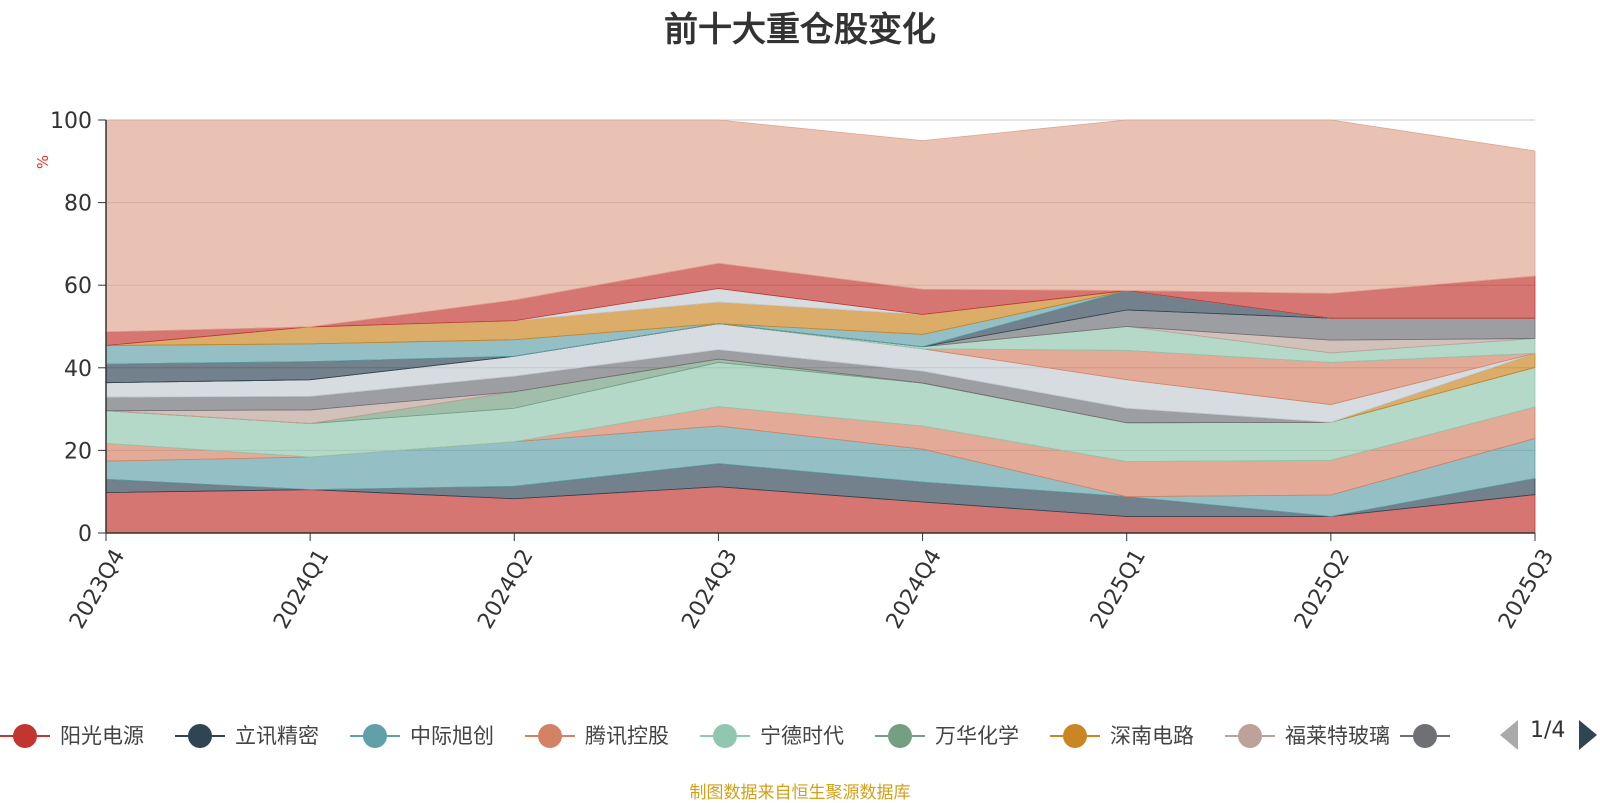 This screenshot has width=1600, height=803. I want to click on x-tick-label: 2025Q2, so click(1322, 589).